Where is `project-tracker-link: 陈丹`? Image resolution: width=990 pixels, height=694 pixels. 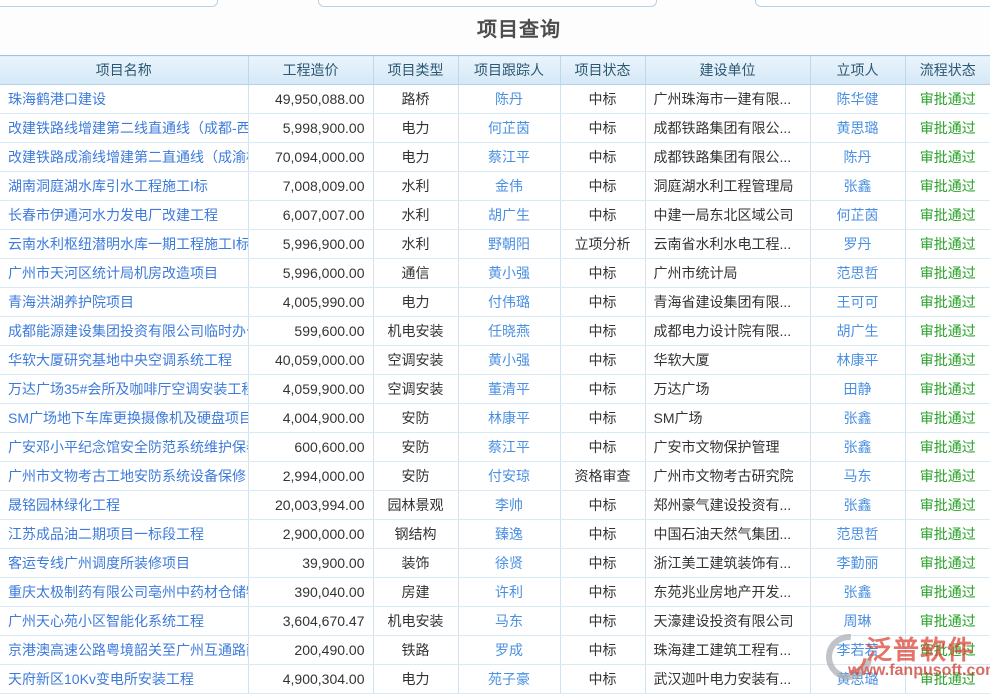 project-tracker-link: 陈丹 is located at coordinates (508, 99).